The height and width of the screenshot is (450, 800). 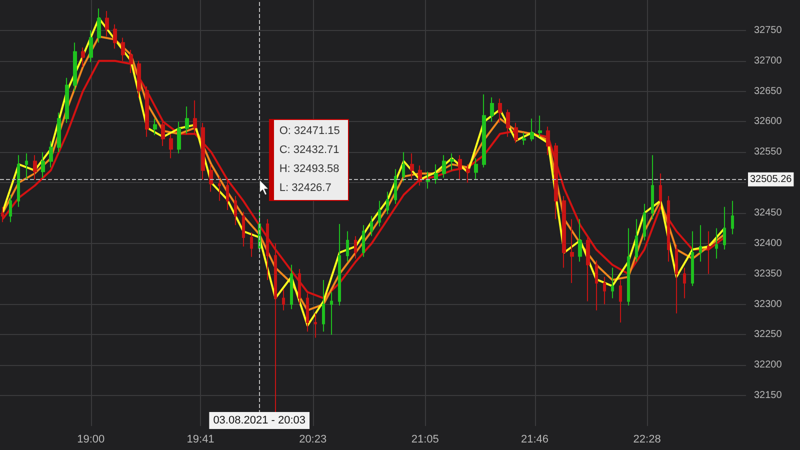 I want to click on y-tick-label: 32550, so click(x=768, y=152).